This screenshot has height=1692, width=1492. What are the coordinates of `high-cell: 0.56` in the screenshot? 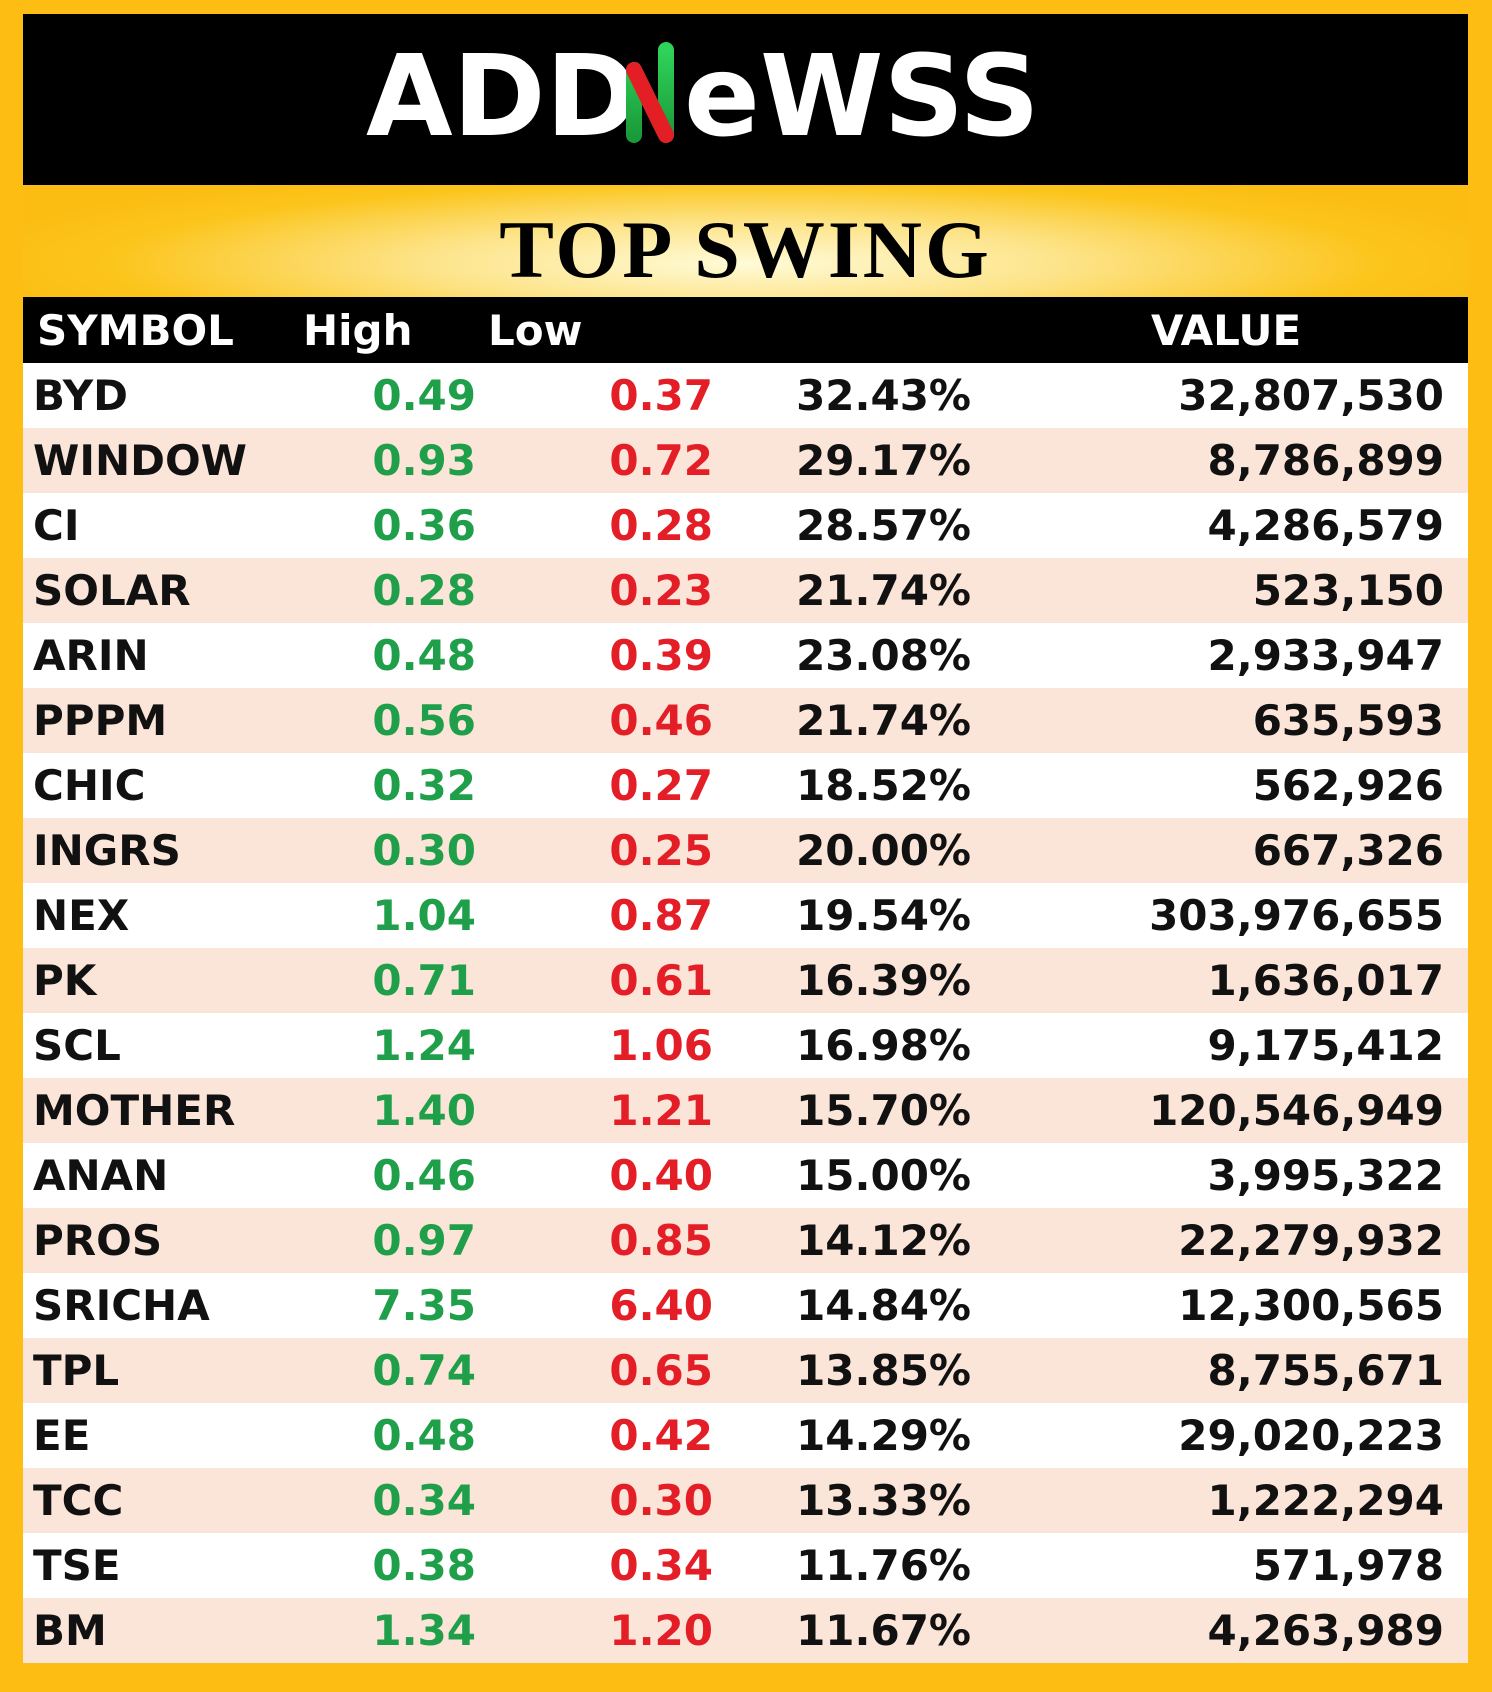 It's located at (424, 720).